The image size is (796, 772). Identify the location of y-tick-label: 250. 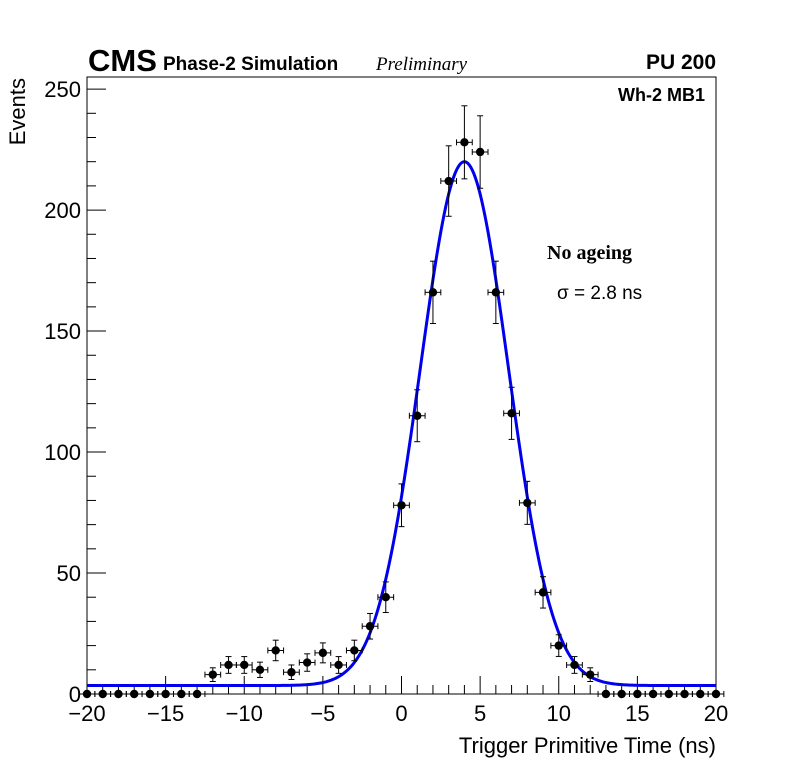
(62, 89).